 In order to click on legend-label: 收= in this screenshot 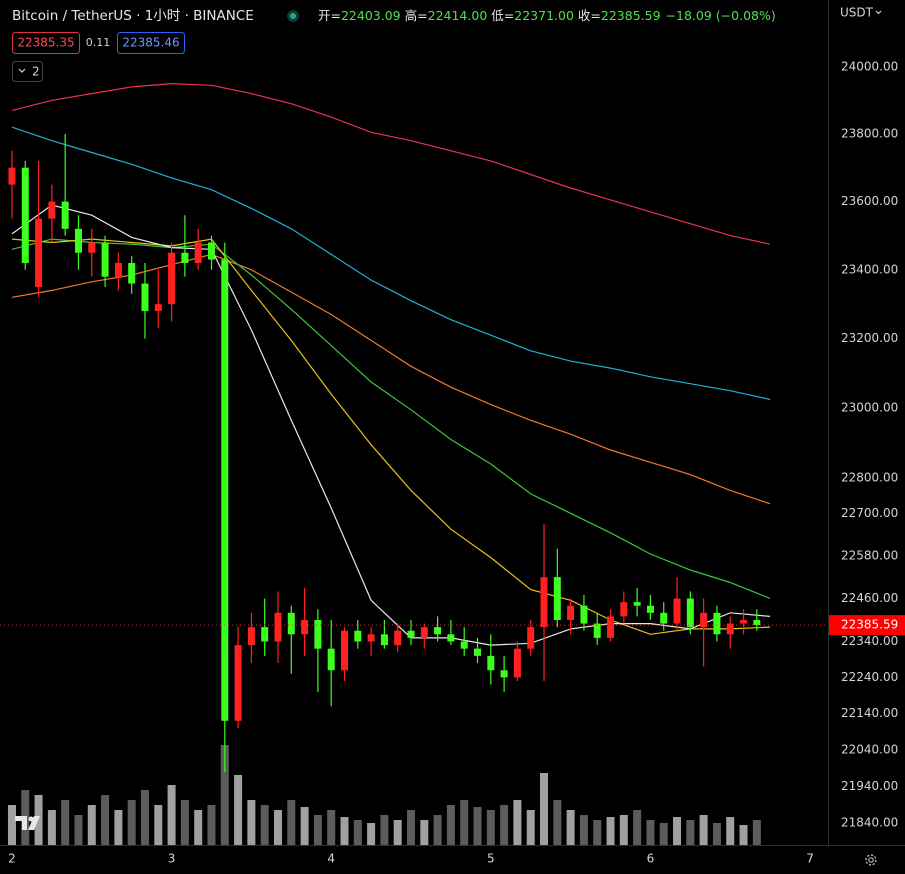, I will do `click(589, 15)`.